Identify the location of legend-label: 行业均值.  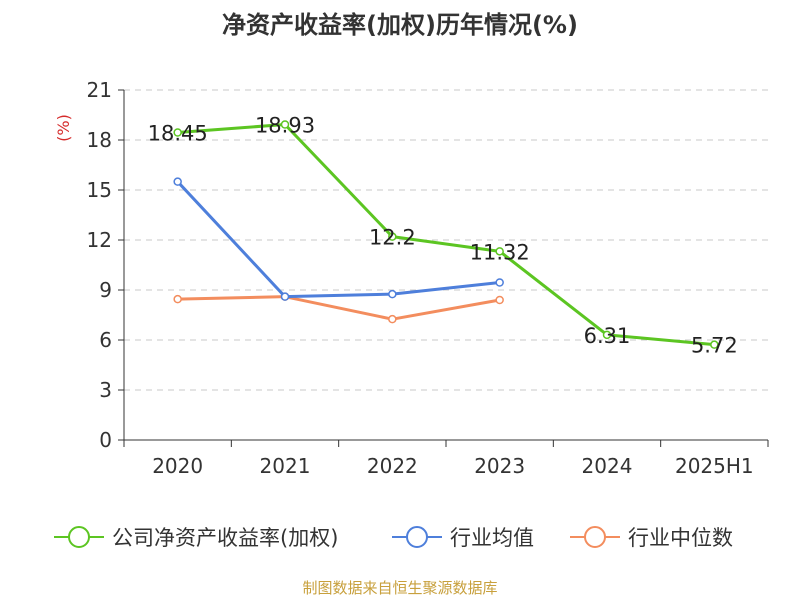
(492, 538).